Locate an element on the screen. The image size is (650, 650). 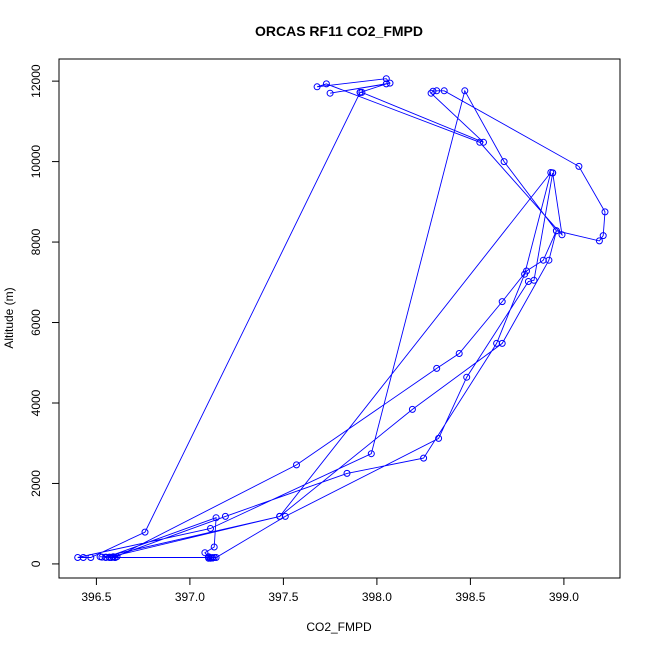
x-axis-label: CO2_FMPD is located at coordinates (339, 627).